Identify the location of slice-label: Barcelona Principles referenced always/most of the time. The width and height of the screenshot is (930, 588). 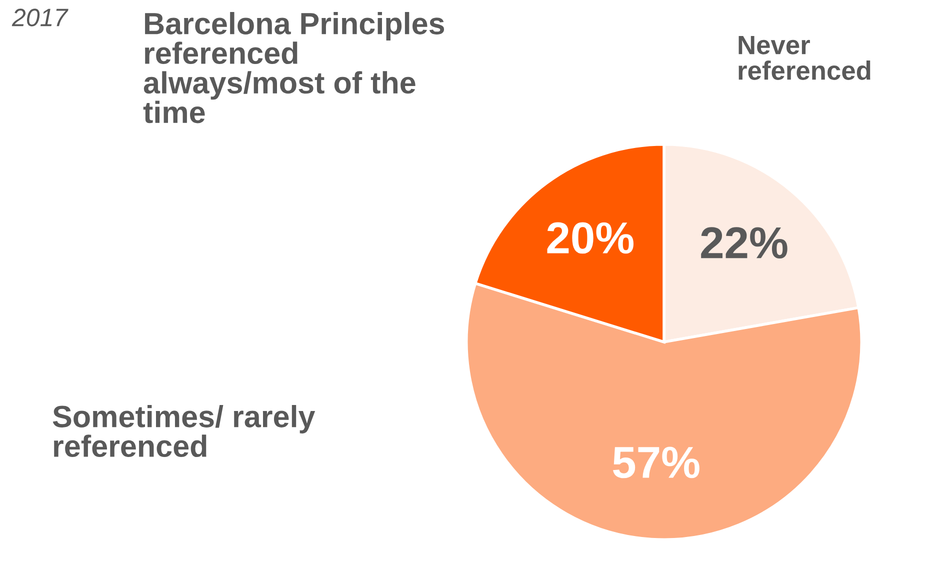
(293, 68).